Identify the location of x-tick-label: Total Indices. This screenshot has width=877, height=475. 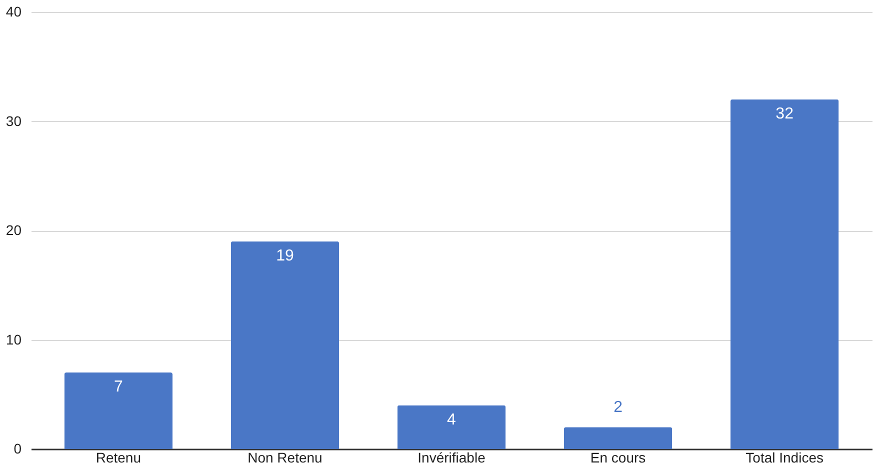
(785, 458).